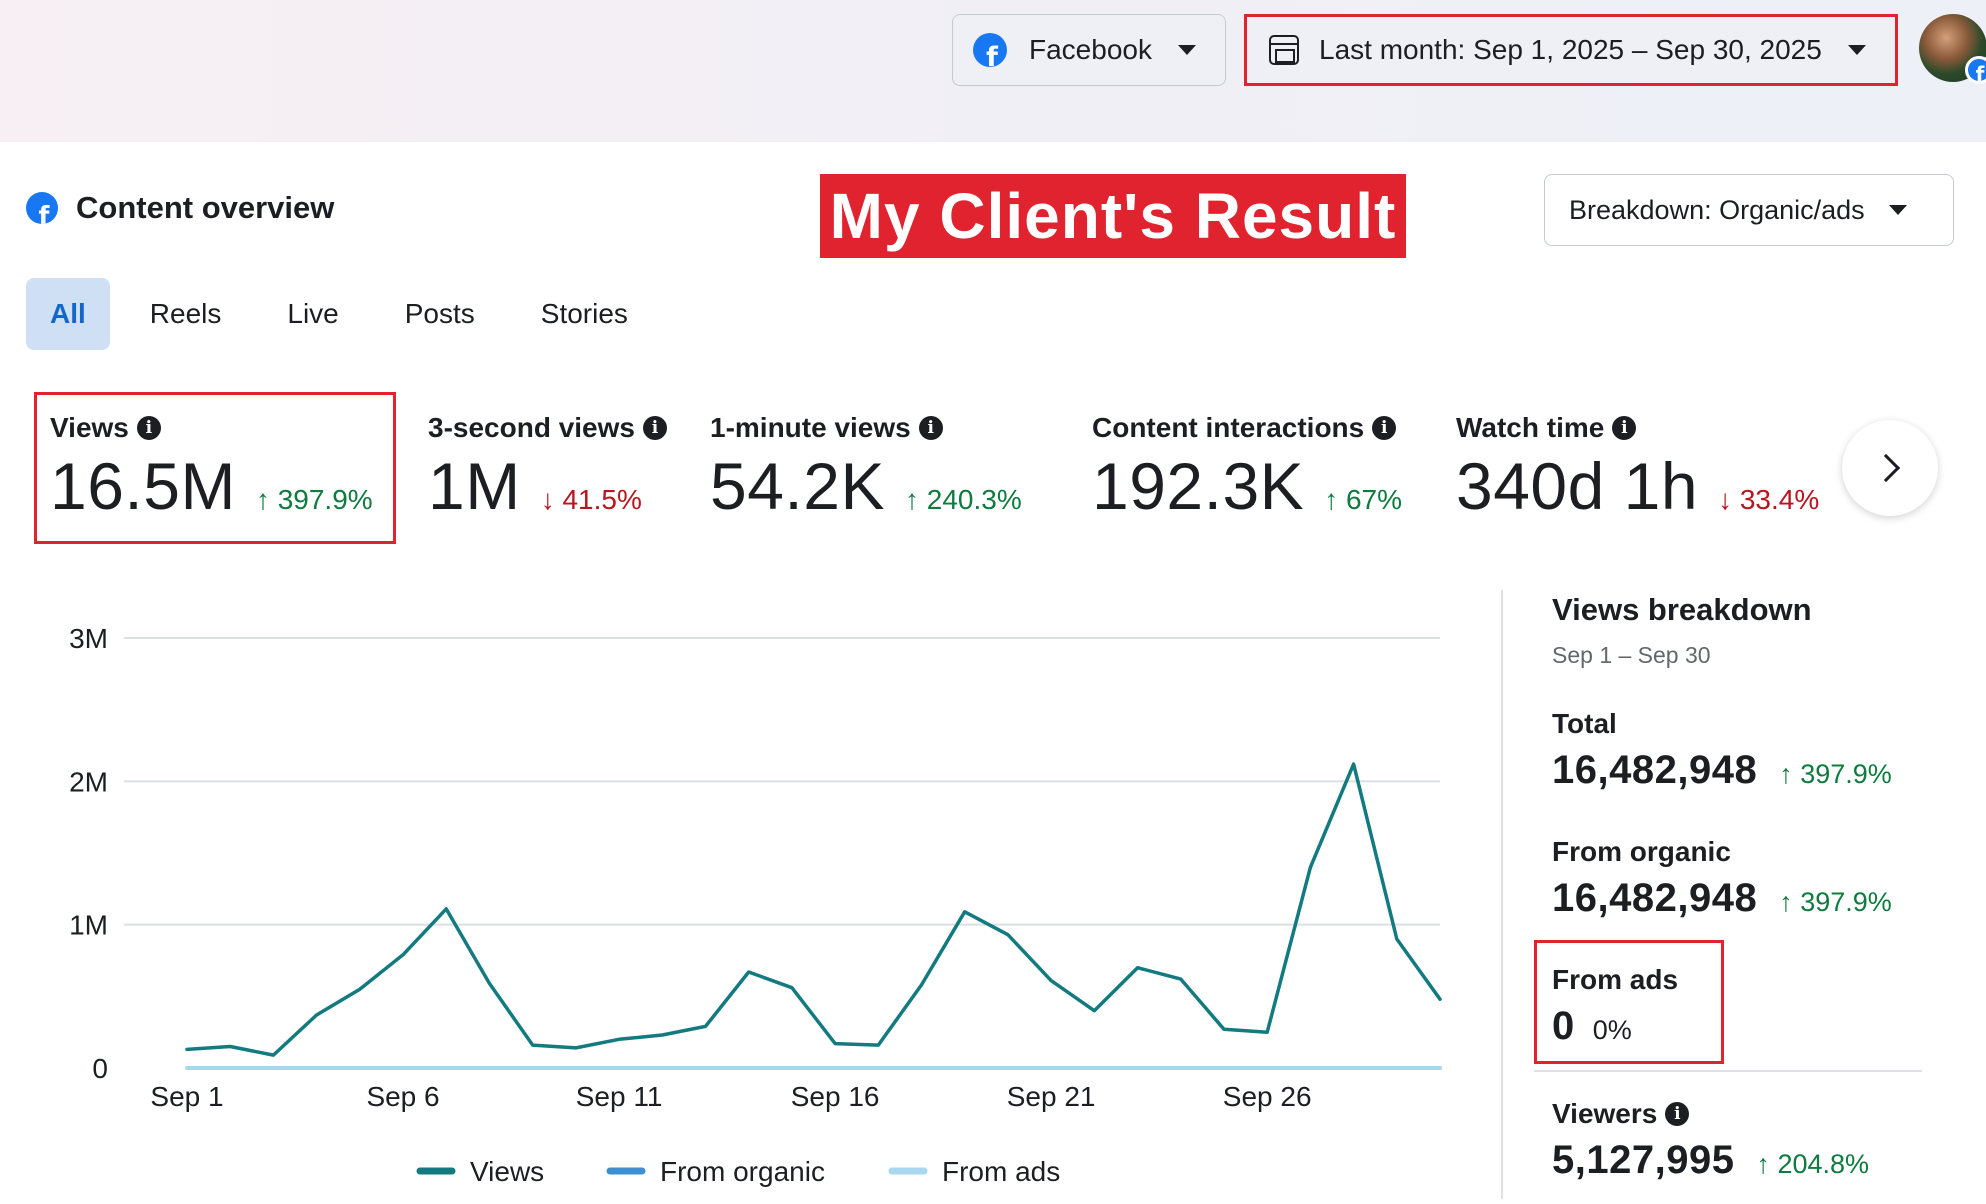 Image resolution: width=1986 pixels, height=1204 pixels. What do you see at coordinates (1643, 1160) in the screenshot?
I see `viewers-value: 5,127,995` at bounding box center [1643, 1160].